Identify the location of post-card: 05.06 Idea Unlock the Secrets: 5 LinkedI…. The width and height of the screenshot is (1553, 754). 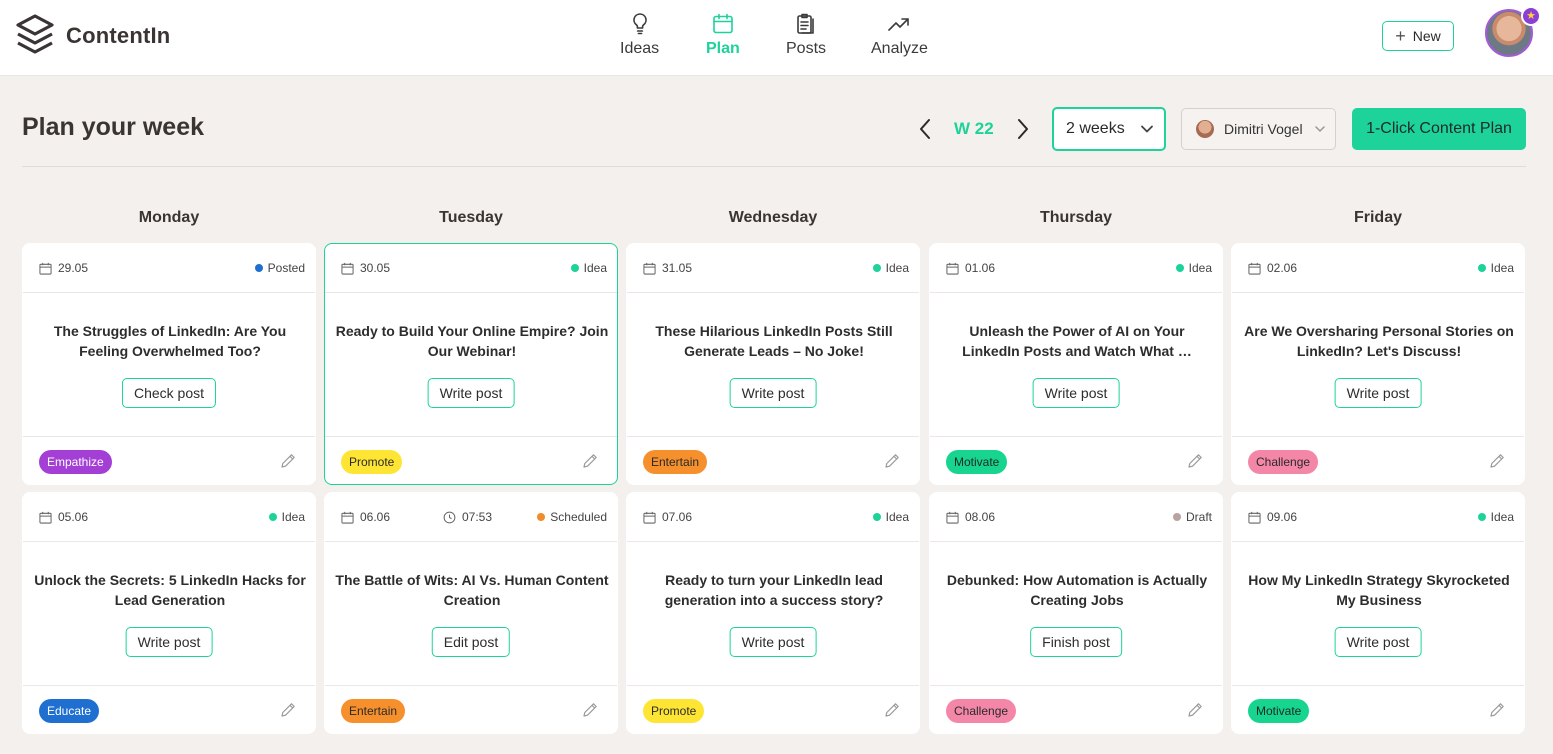
(169, 613).